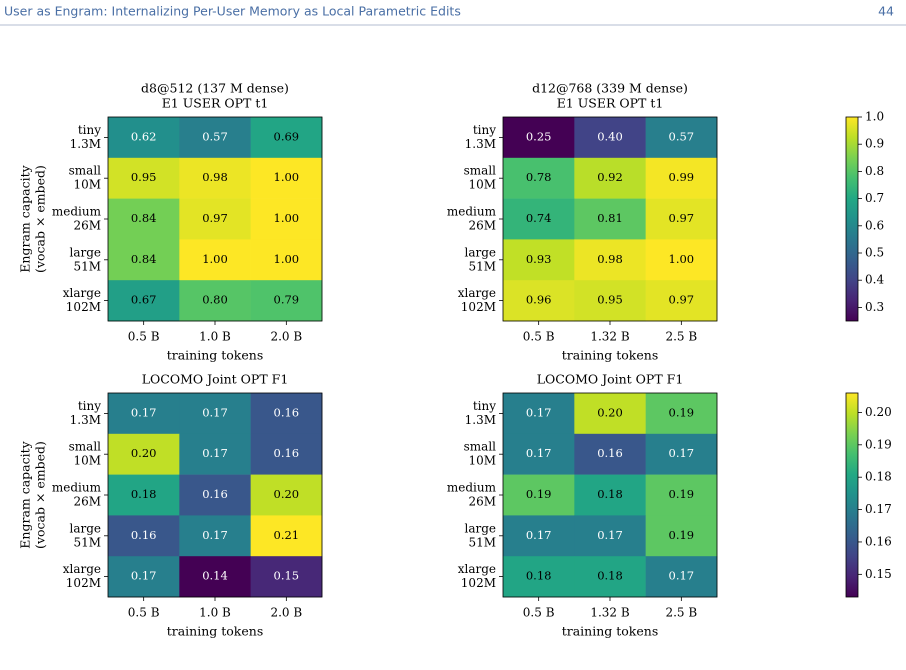 The image size is (906, 670). What do you see at coordinates (878, 444) in the screenshot?
I see `colorbar-tick-label: 0.19` at bounding box center [878, 444].